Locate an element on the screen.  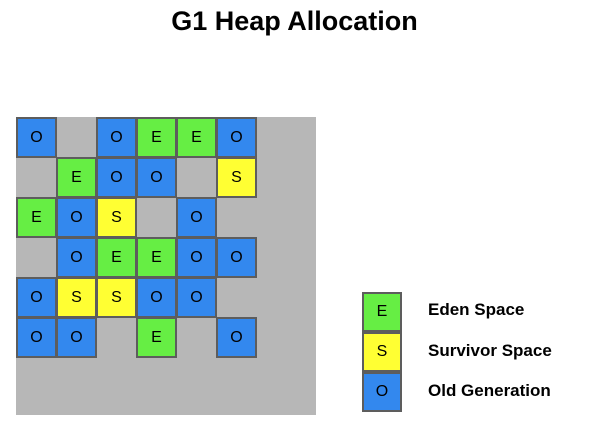
legend-swatch-old: O is located at coordinates (382, 392).